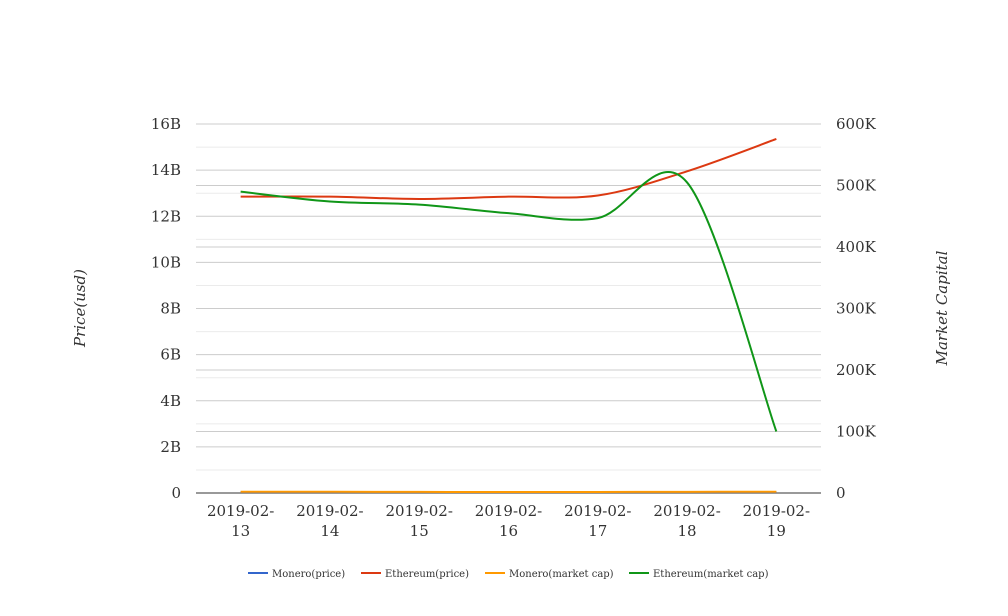 The width and height of the screenshot is (1008, 616). Describe the element at coordinates (711, 574) in the screenshot. I see `legend-label: Ethereum(market cap)` at that location.